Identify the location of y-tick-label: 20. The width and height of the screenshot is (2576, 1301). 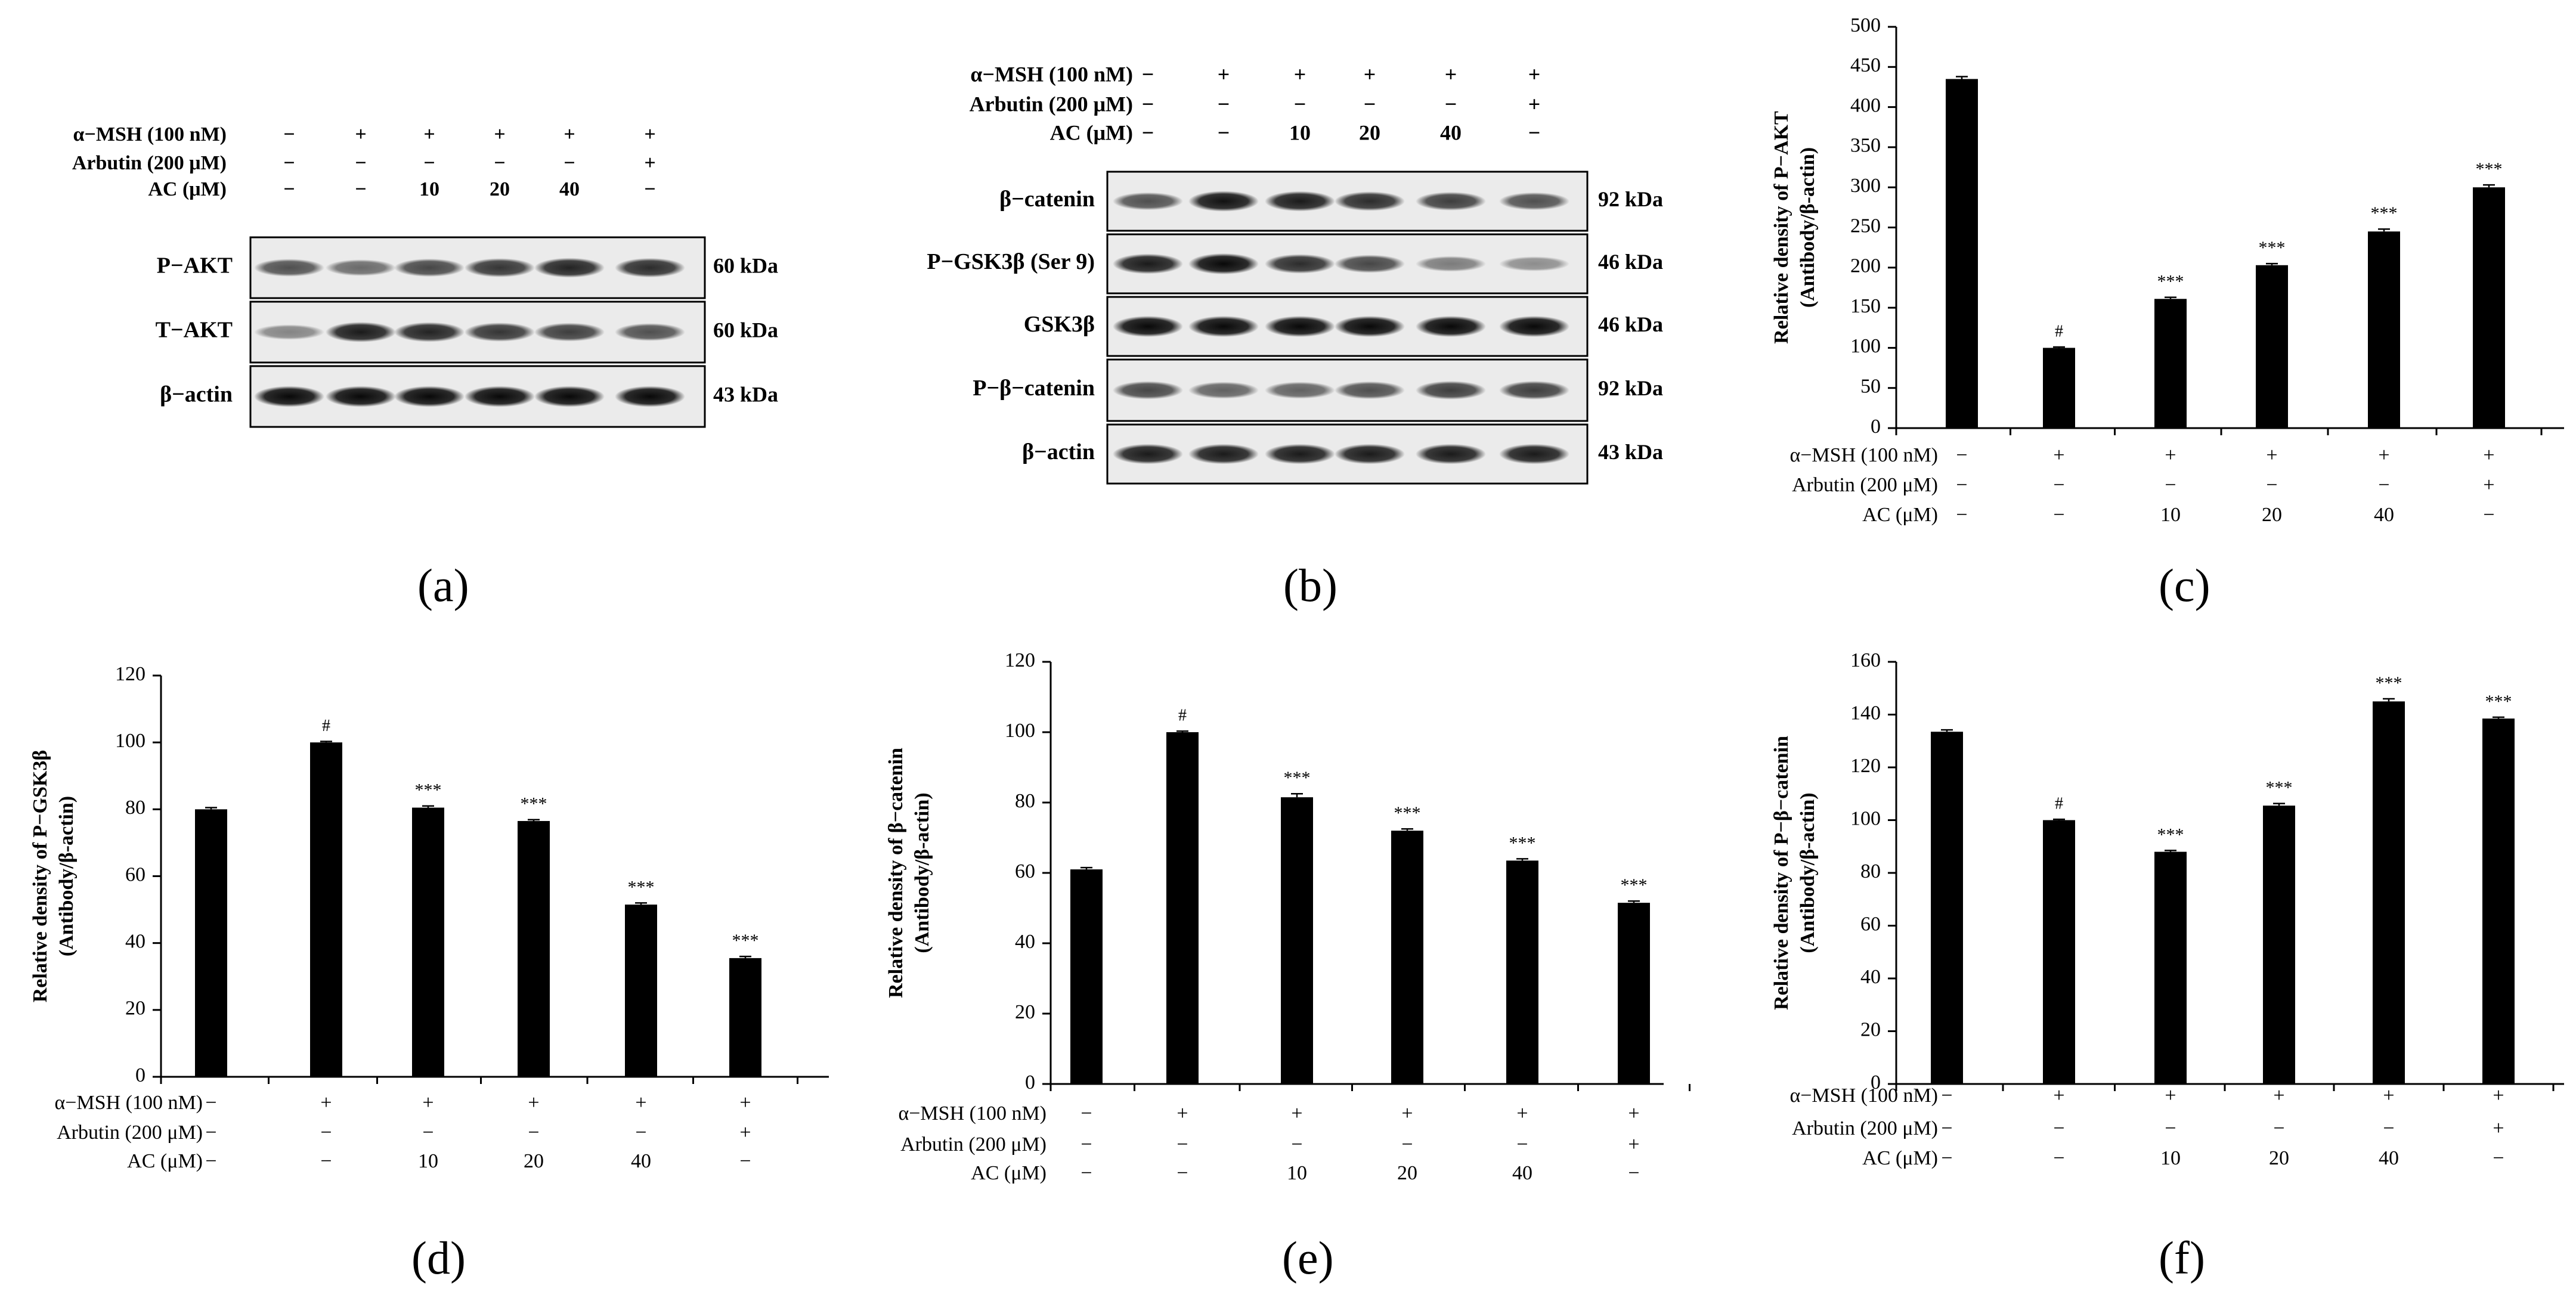
(1870, 1029).